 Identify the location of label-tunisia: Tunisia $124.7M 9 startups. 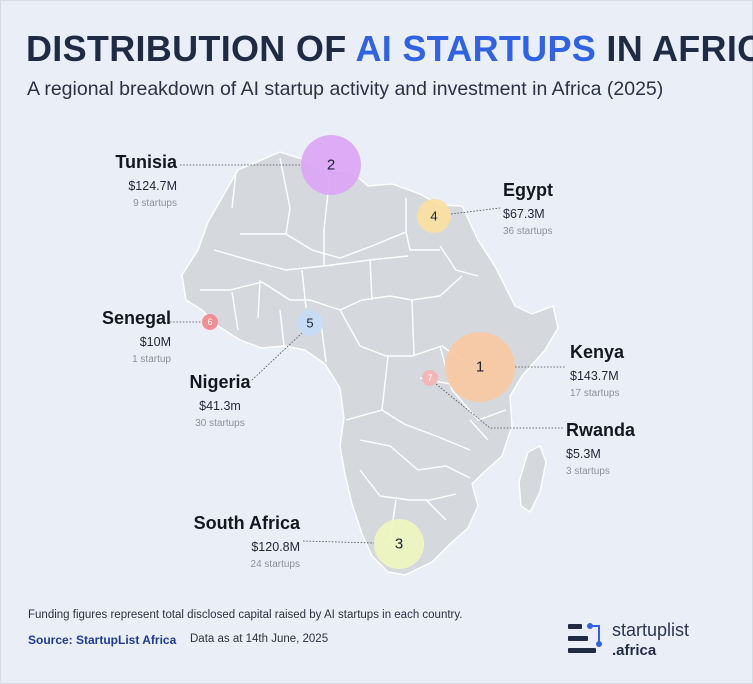
(146, 180).